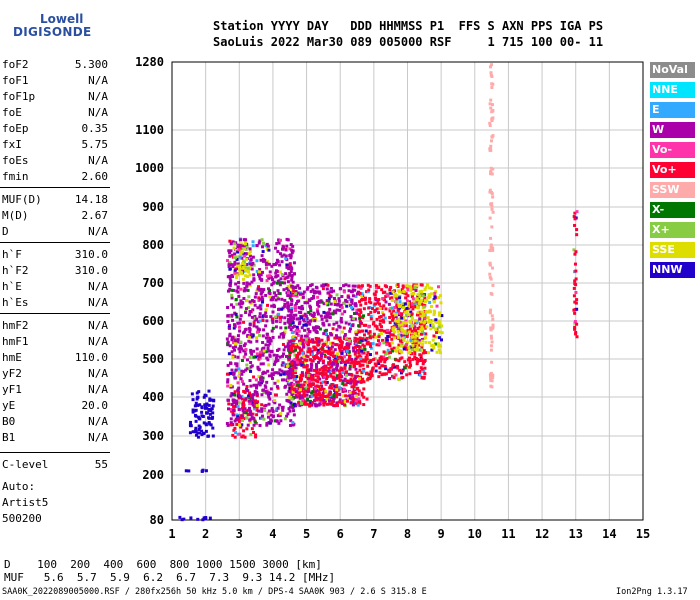  I want to click on param-name: h`F, so click(12, 254).